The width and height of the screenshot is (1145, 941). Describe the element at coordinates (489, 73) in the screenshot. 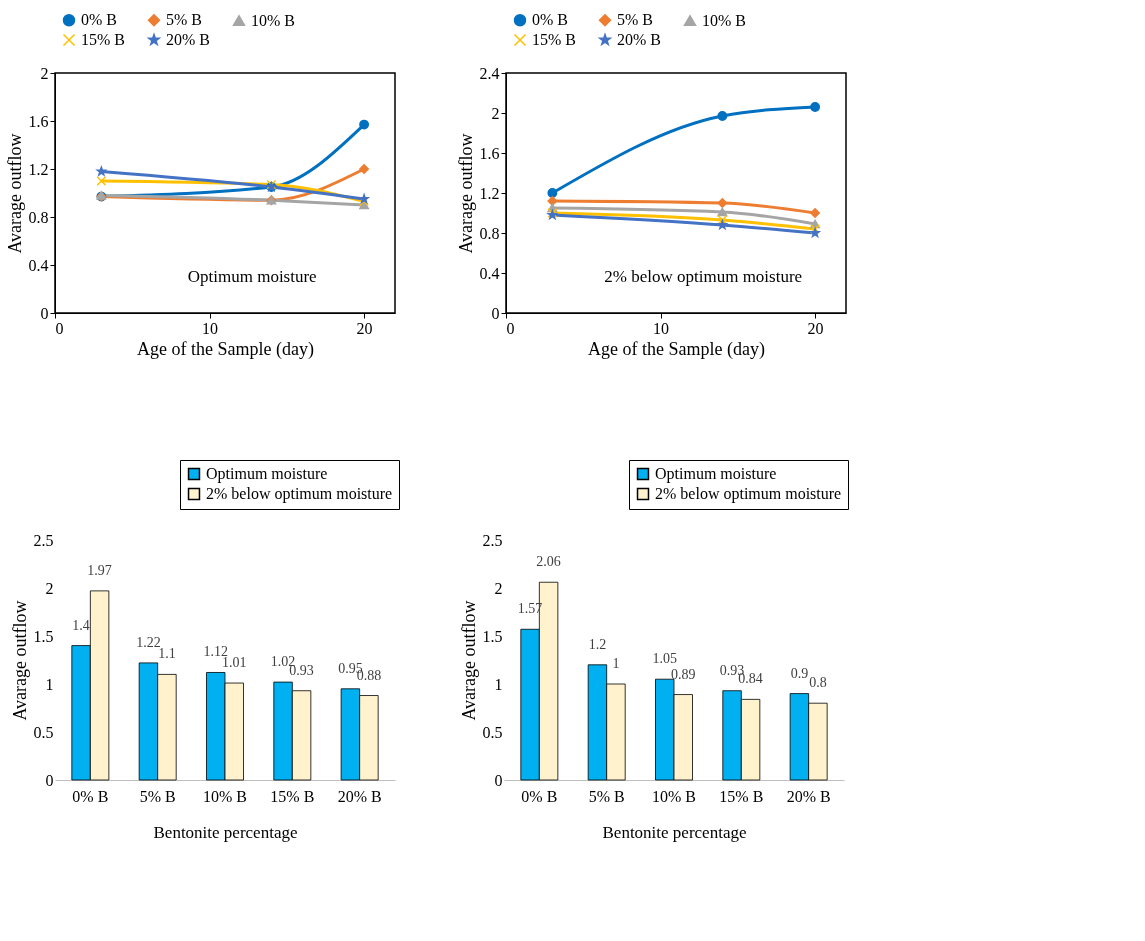

I see `y-tick-label: 2.4` at that location.